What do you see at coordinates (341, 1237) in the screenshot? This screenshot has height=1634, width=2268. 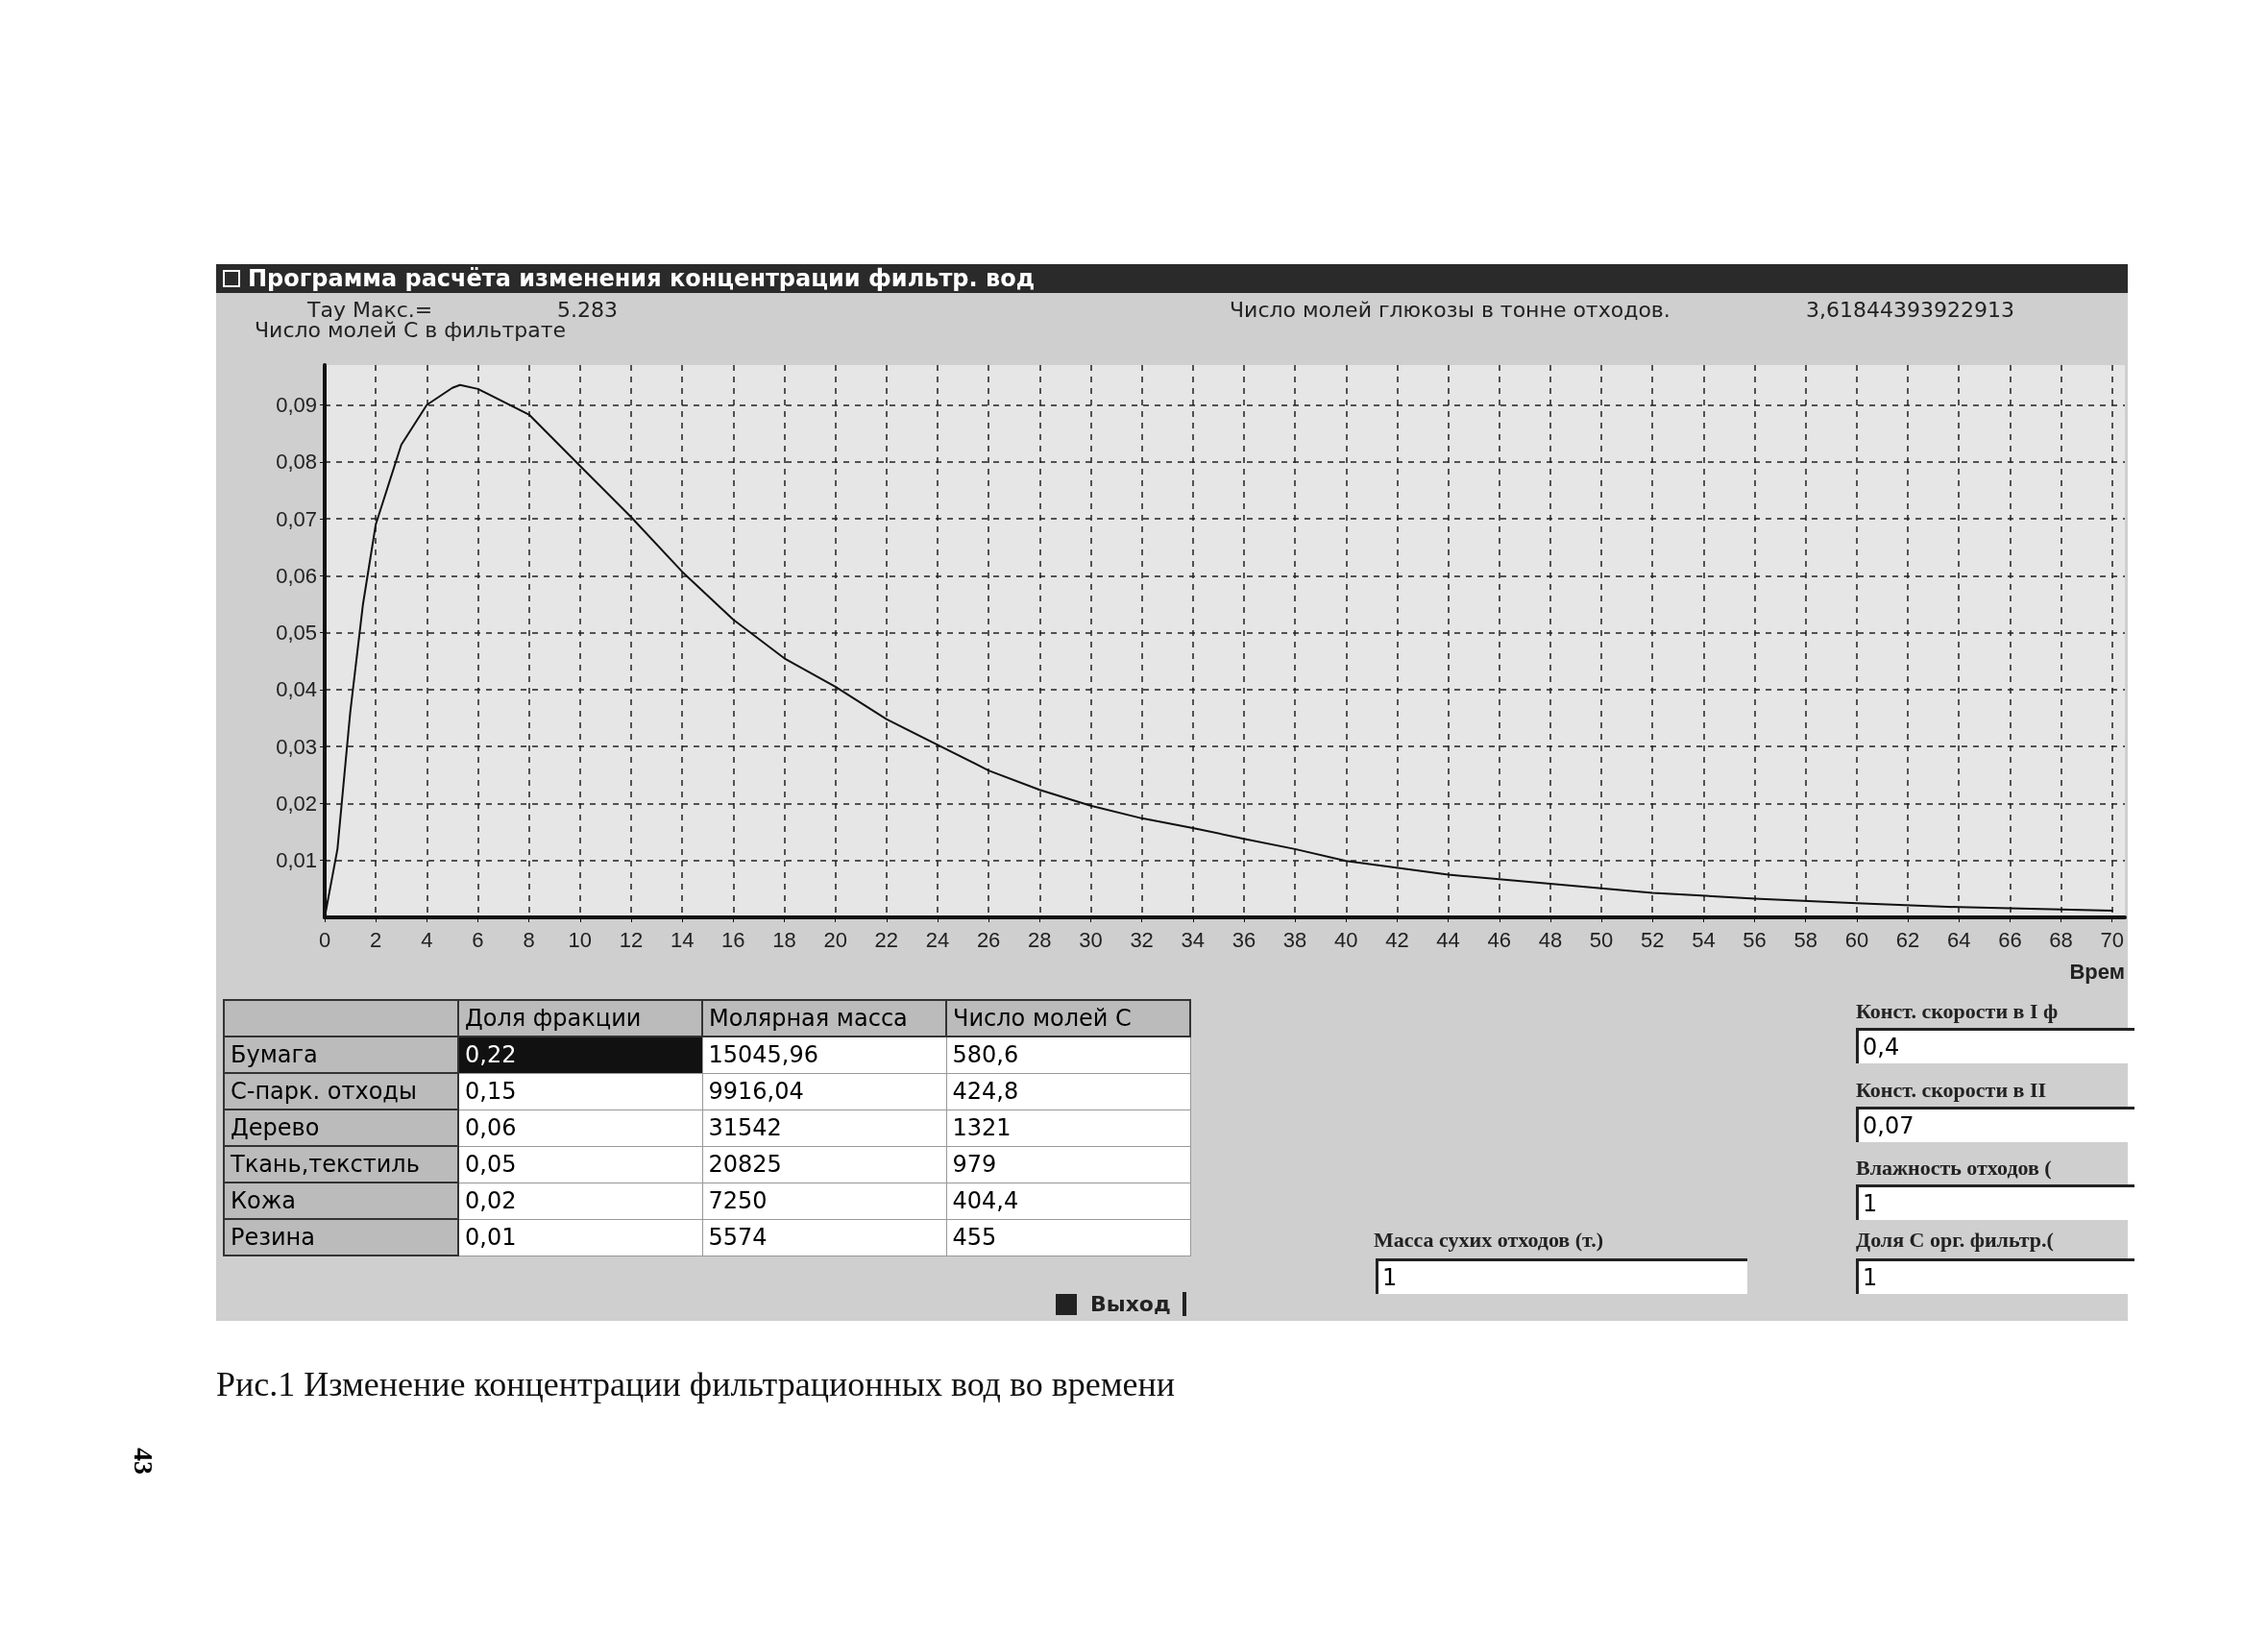 I see `text: Резина` at bounding box center [341, 1237].